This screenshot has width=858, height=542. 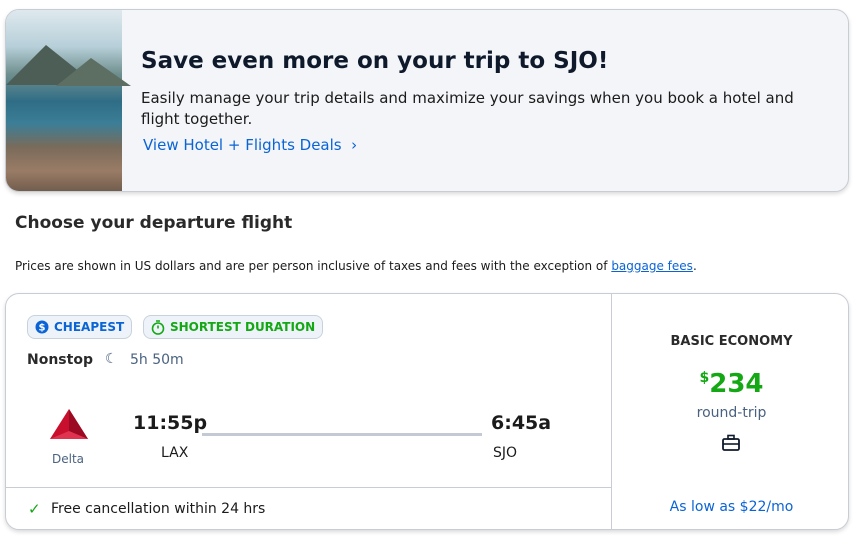 I want to click on view-deals-link: View Hotel + Flights Deals ›, so click(x=250, y=145).